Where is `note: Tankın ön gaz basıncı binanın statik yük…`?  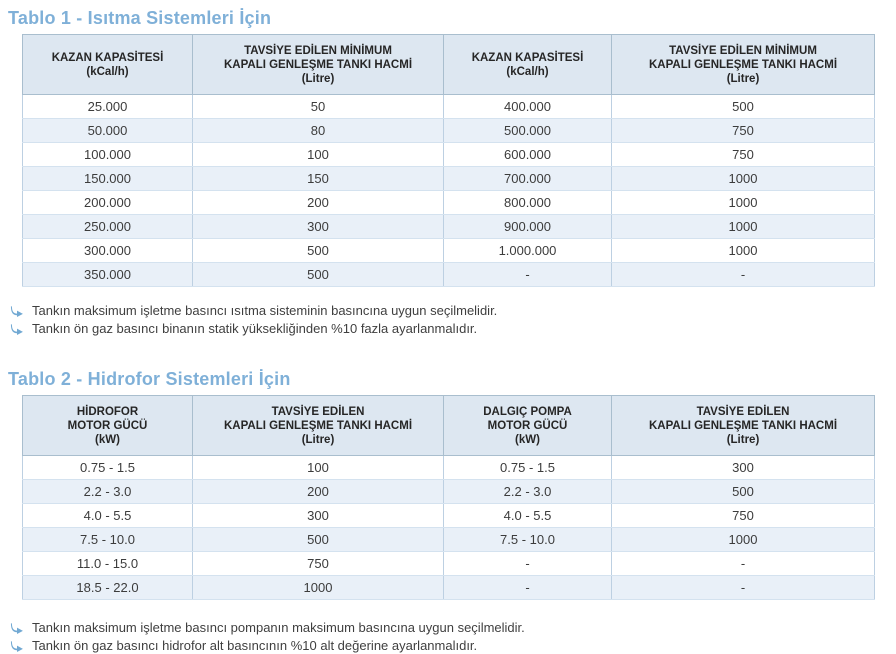
note: Tankın ön gaz basıncı binanın statik yük… is located at coordinates (448, 329).